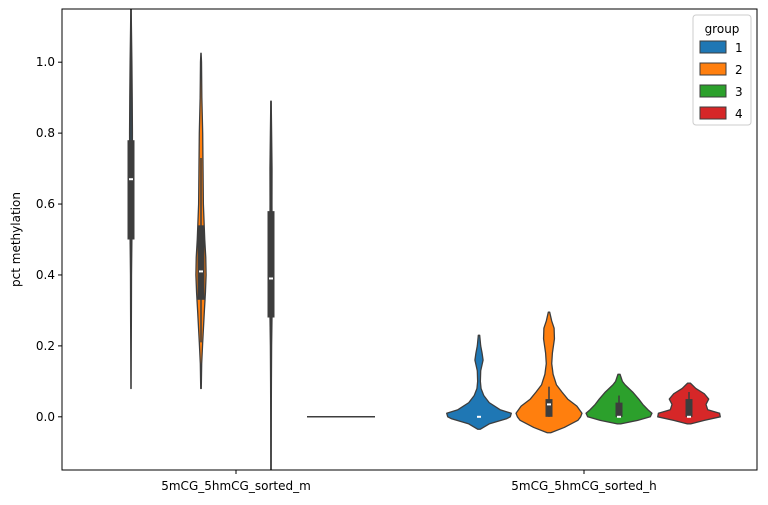 This screenshot has height=505, width=768. What do you see at coordinates (739, 114) in the screenshot?
I see `legend-label-4: 4` at bounding box center [739, 114].